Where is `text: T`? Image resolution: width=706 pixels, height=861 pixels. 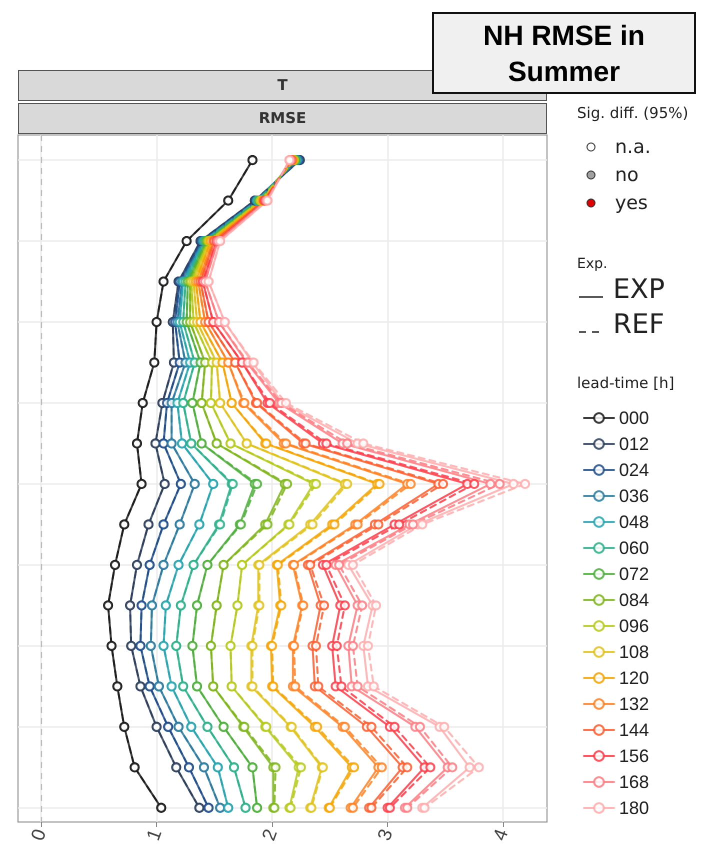
text: T is located at coordinates (282, 85).